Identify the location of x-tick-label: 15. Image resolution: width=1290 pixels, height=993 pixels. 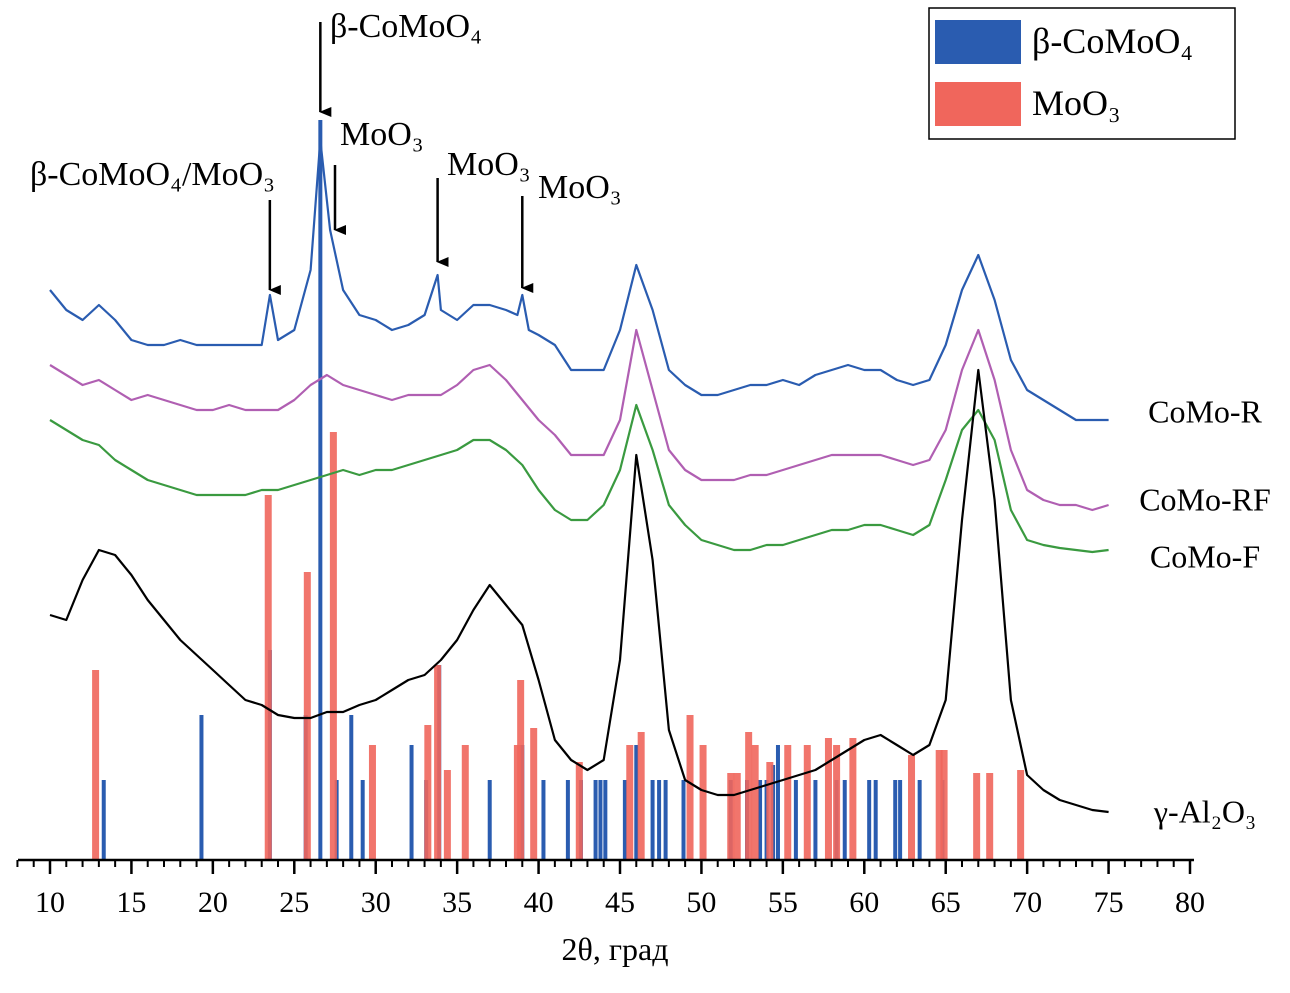
(131, 902).